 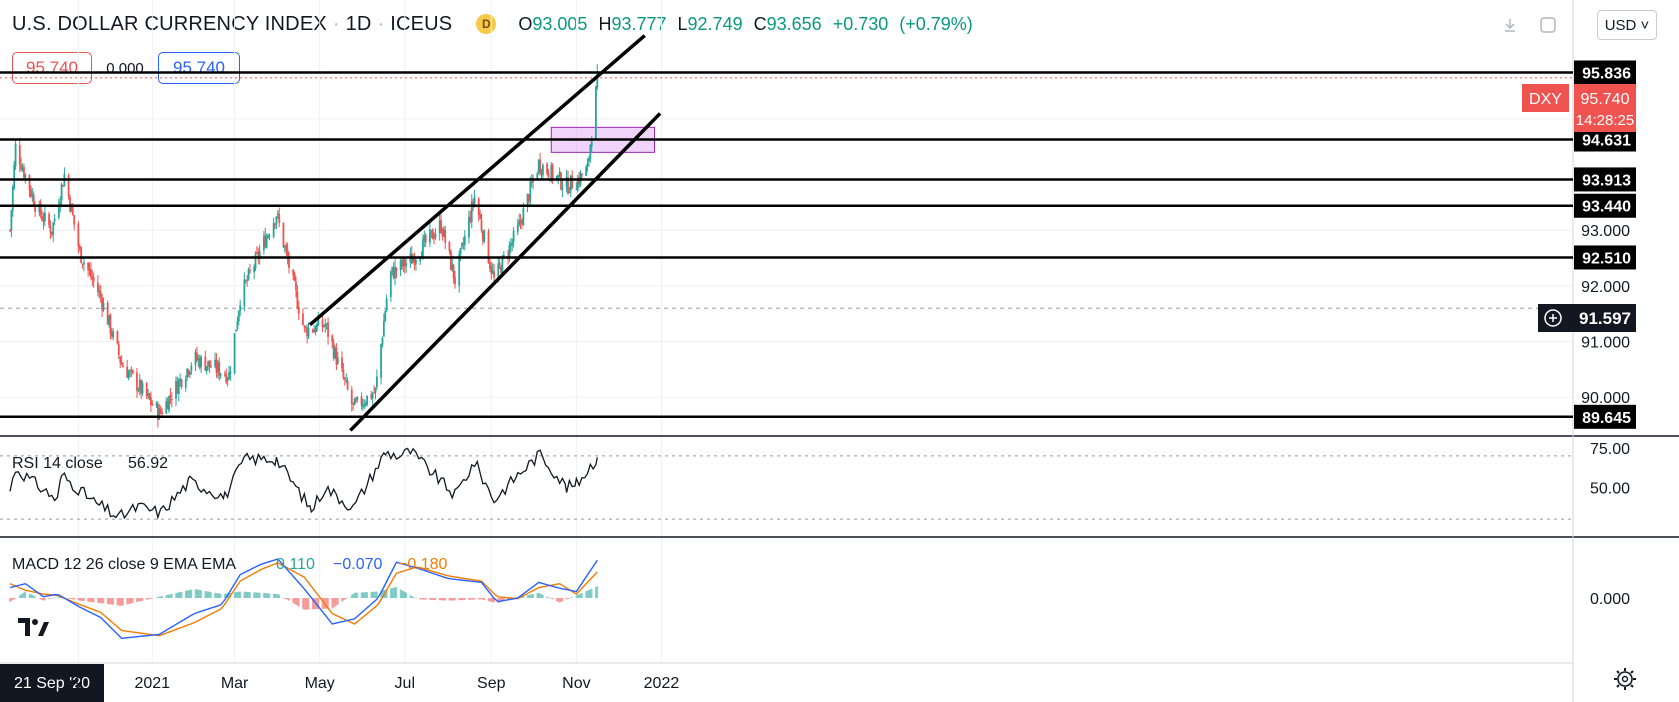 I want to click on tradingview-logo-icon, so click(x=33, y=626).